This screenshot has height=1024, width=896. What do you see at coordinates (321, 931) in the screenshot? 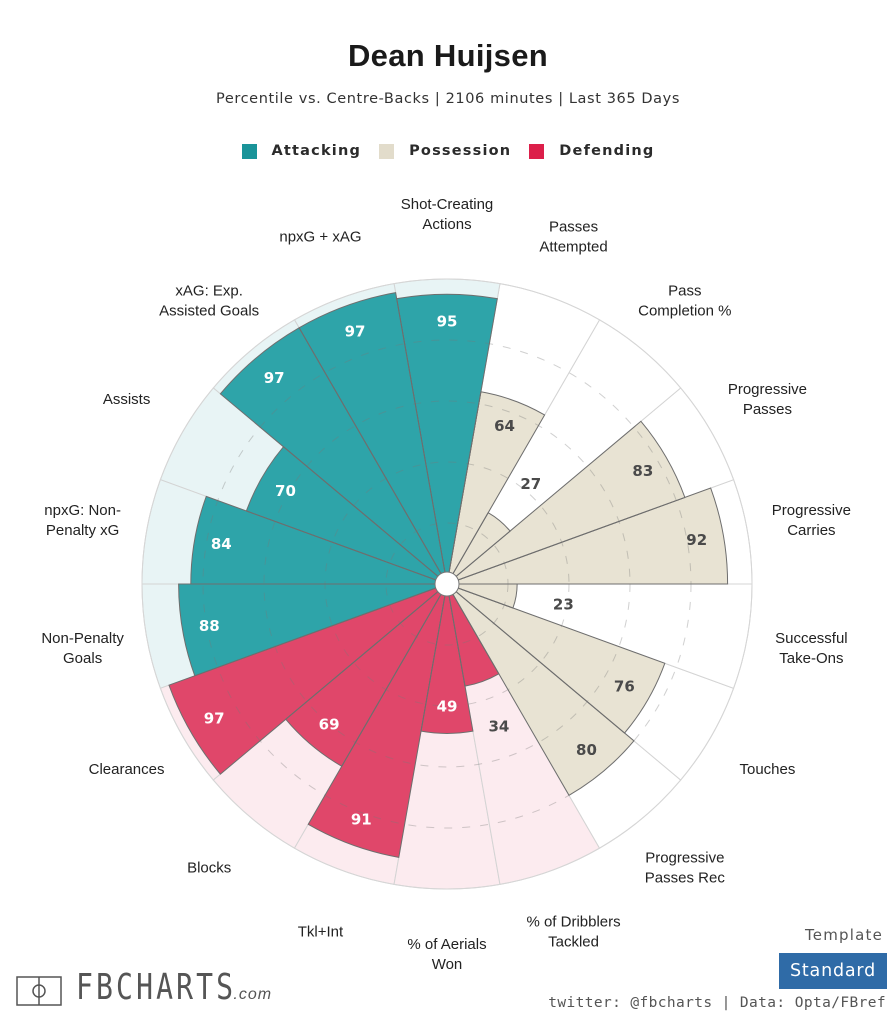
I see `category-label-tkl-int: Tkl+Int` at bounding box center [321, 931].